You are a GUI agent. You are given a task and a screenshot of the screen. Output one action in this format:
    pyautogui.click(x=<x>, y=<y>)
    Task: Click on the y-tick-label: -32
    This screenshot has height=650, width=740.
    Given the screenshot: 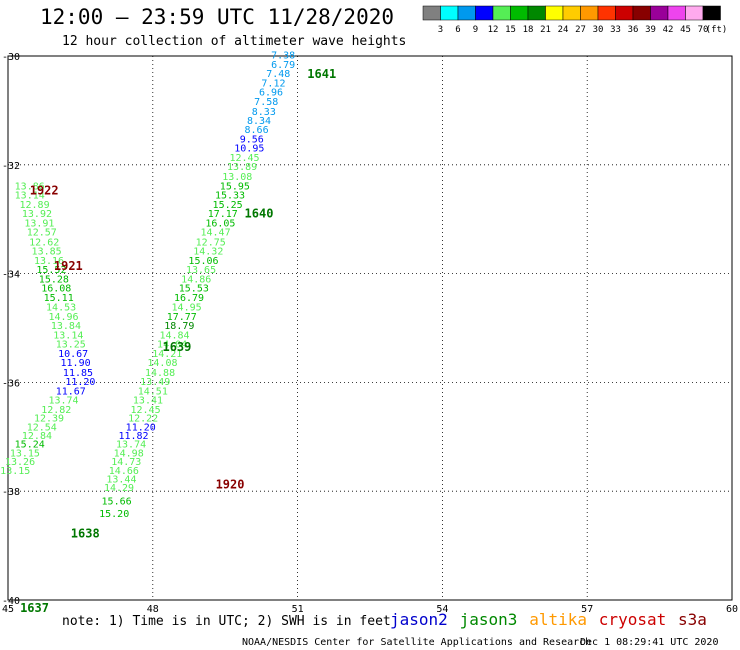 What is the action you would take?
    pyautogui.click(x=11, y=166)
    